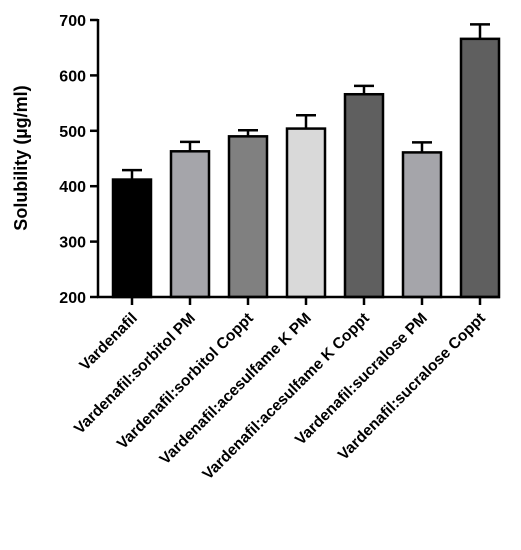 Image resolution: width=521 pixels, height=550 pixels. What do you see at coordinates (78, 160) in the screenshot?
I see `y-ticks: 200 300 400 500 600 700` at bounding box center [78, 160].